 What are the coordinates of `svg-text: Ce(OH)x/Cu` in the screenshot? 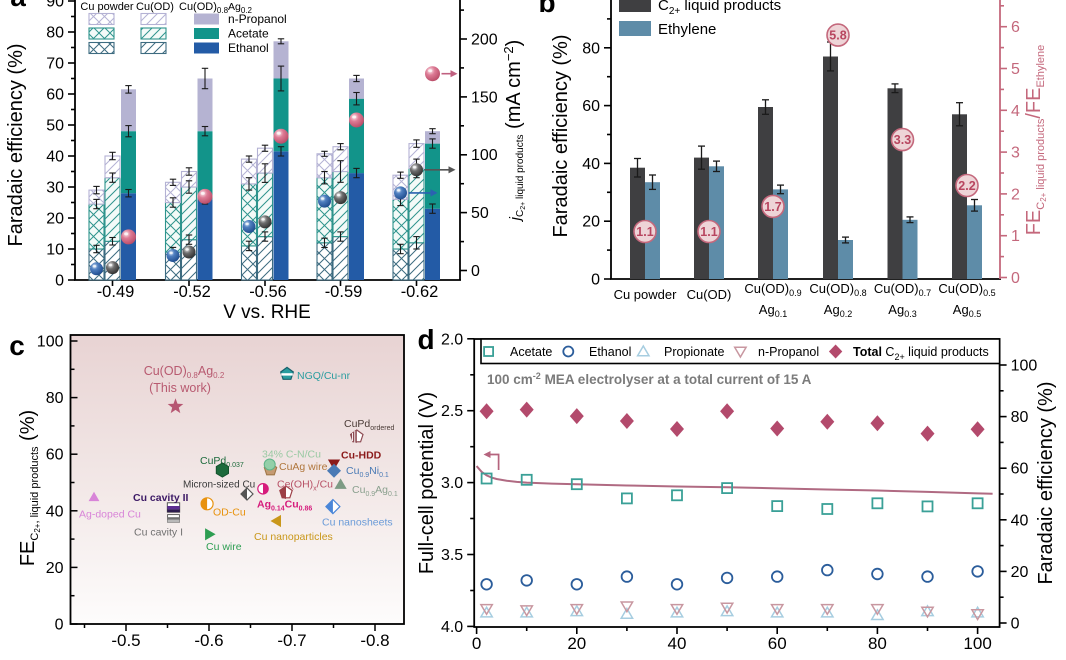 It's located at (305, 486).